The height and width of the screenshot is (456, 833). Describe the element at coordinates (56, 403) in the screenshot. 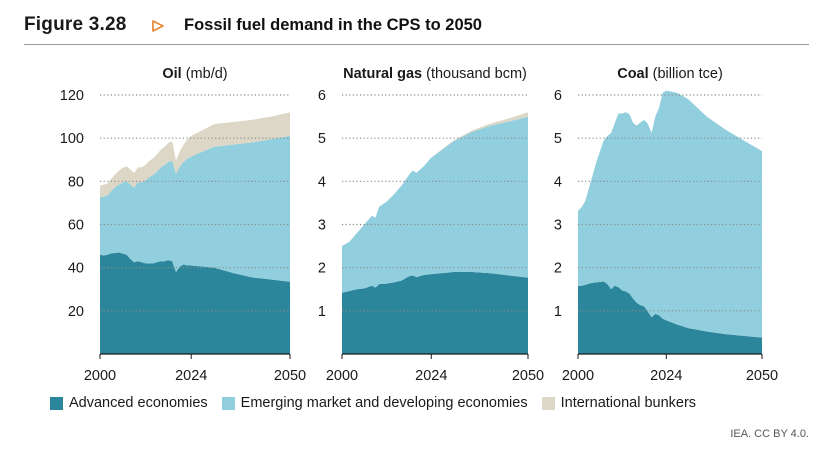

I see `legend-swatch-advanced` at that location.